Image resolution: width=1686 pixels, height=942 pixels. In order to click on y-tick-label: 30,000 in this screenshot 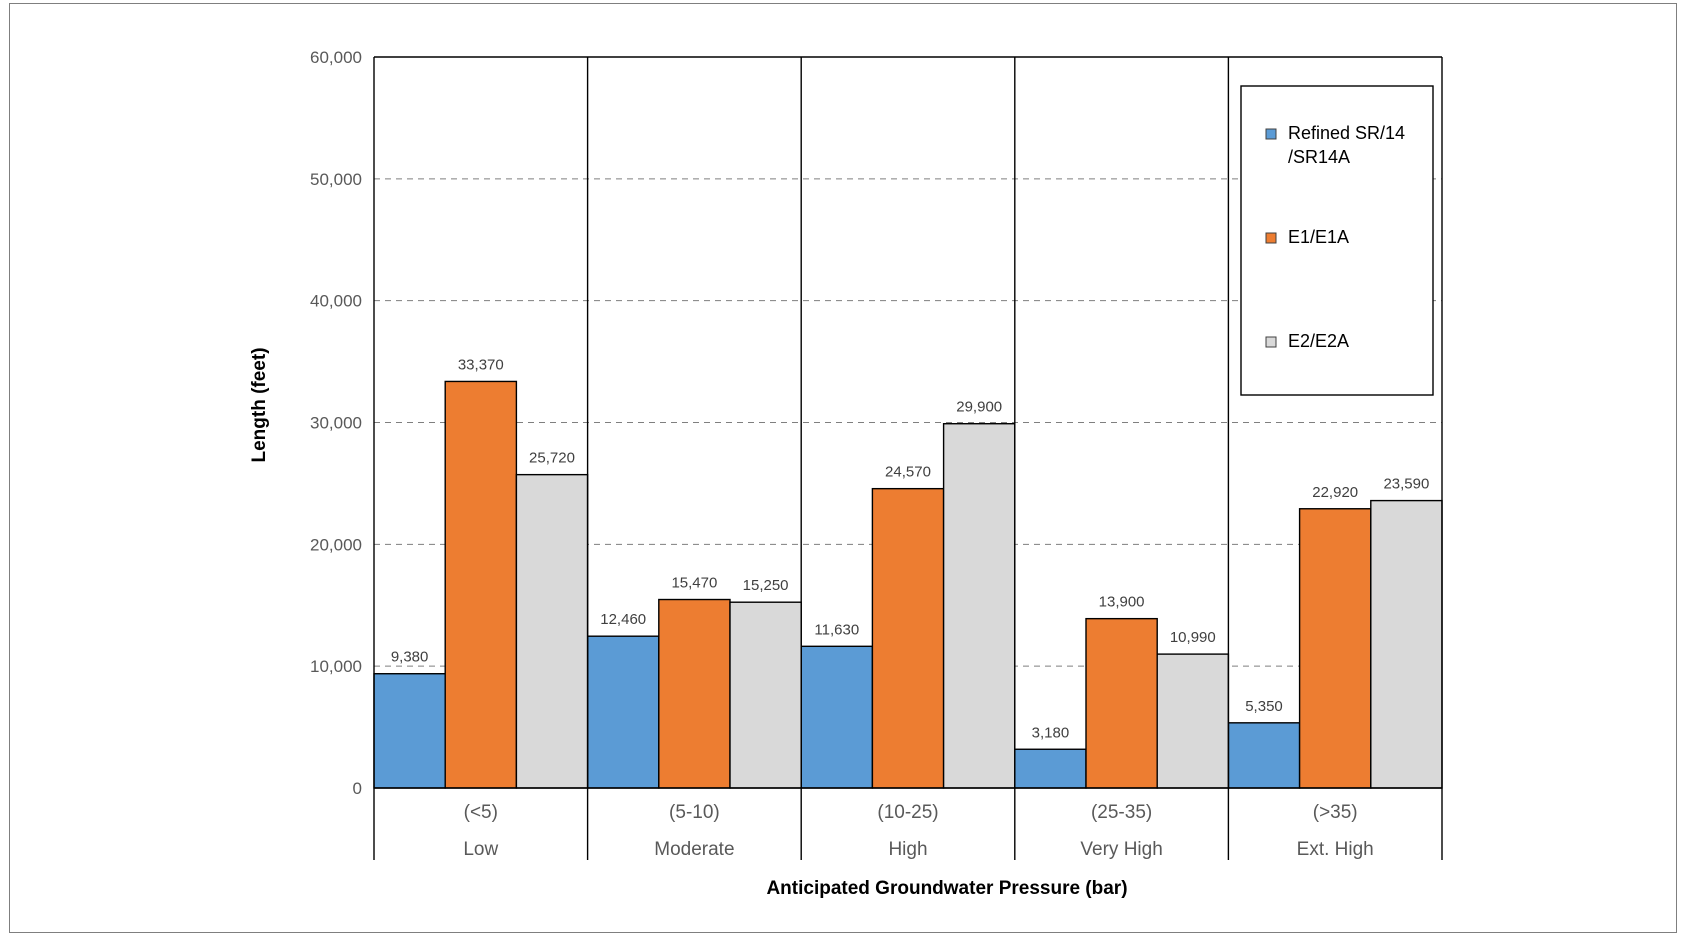, I will do `click(336, 423)`.